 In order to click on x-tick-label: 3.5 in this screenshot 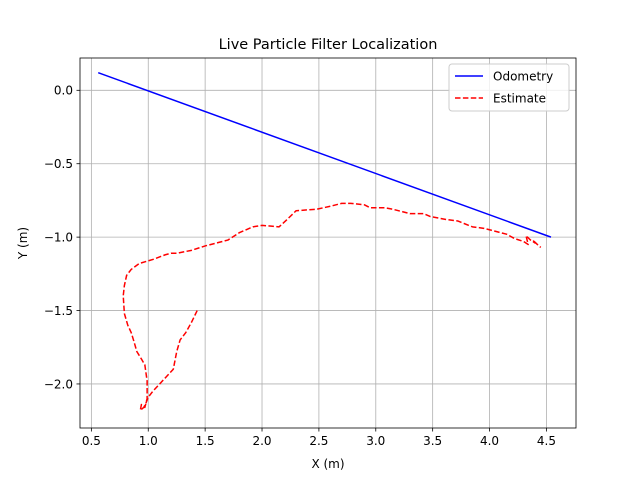, I will do `click(432, 441)`.